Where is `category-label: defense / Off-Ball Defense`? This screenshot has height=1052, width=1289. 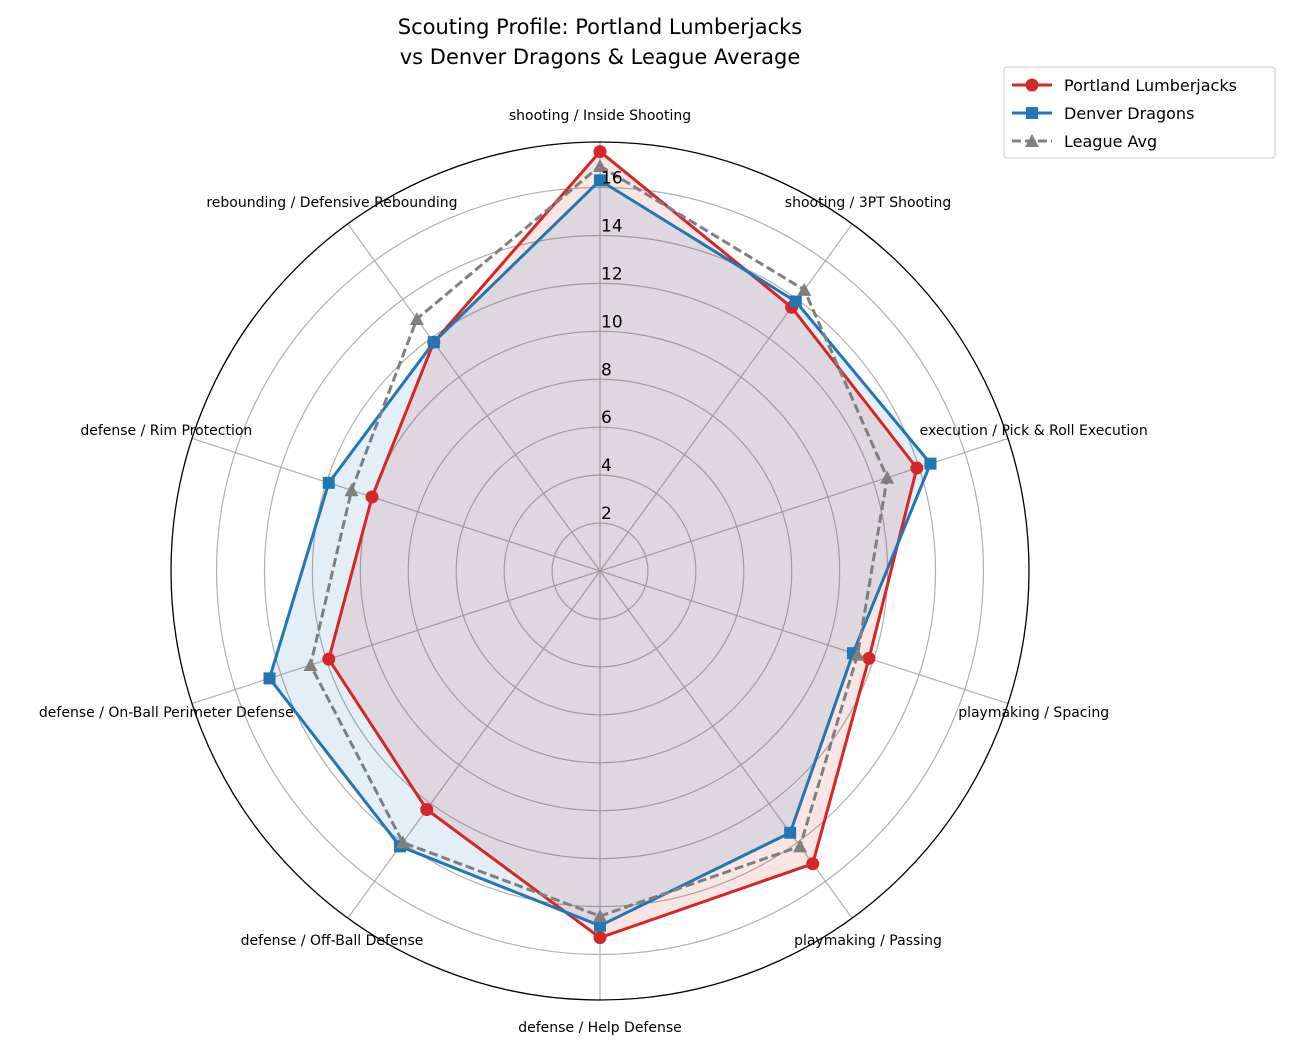 category-label: defense / Off-Ball Defense is located at coordinates (332, 941).